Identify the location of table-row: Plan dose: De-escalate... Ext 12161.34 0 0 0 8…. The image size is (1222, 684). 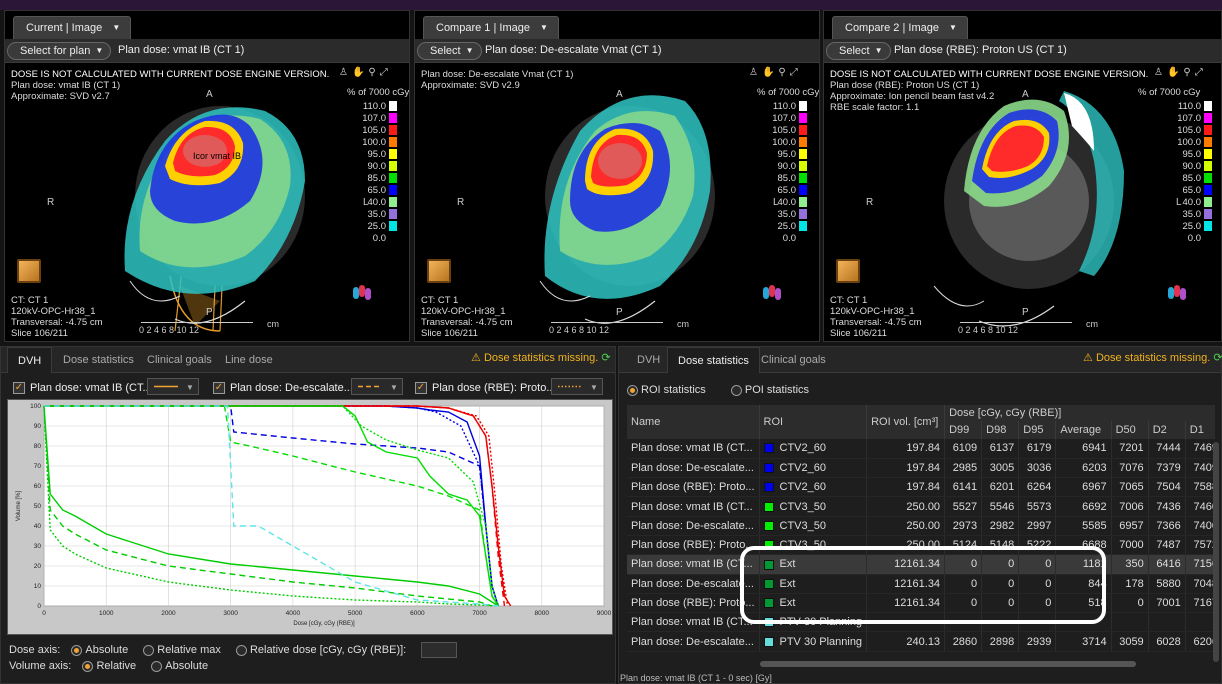
(921, 584).